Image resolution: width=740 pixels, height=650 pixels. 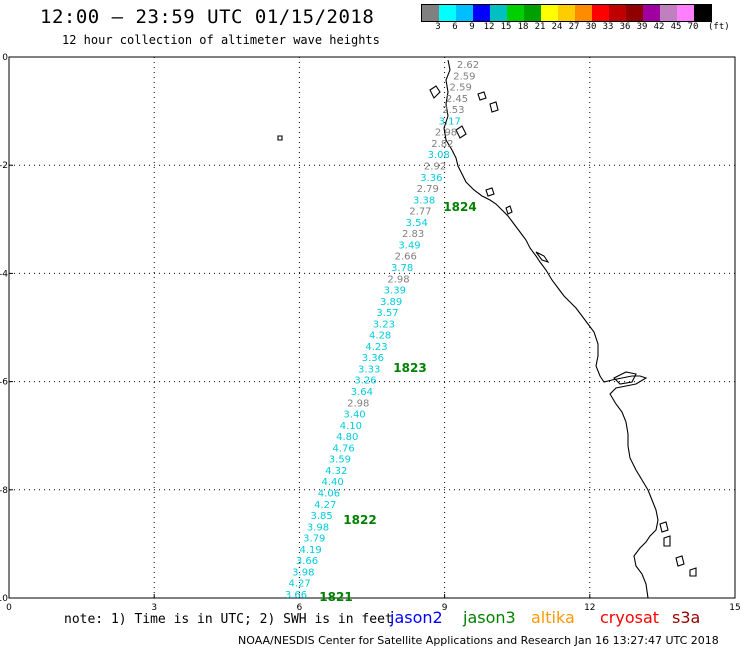 What do you see at coordinates (384, 324) in the screenshot?
I see `wave-height-label: 3.23` at bounding box center [384, 324].